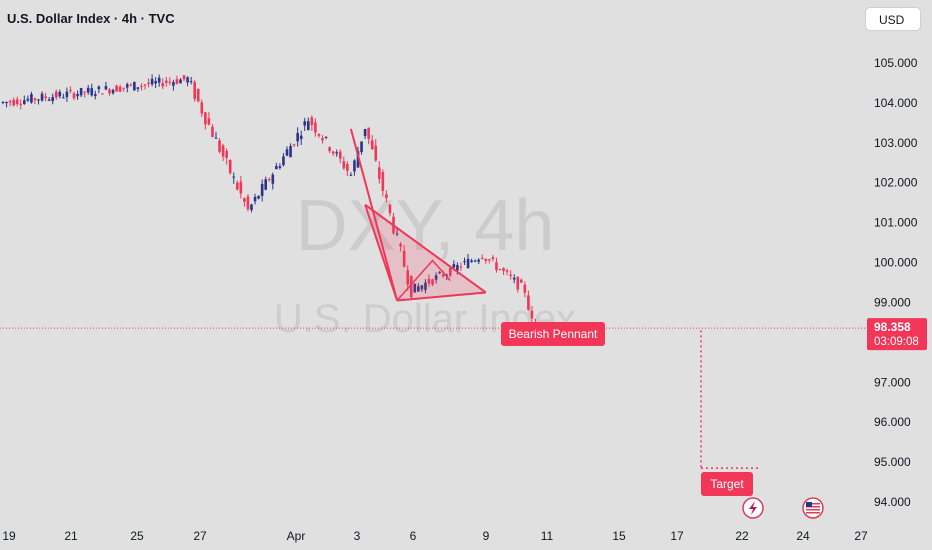  Describe the element at coordinates (893, 19) in the screenshot. I see `currency-button: USD` at that location.